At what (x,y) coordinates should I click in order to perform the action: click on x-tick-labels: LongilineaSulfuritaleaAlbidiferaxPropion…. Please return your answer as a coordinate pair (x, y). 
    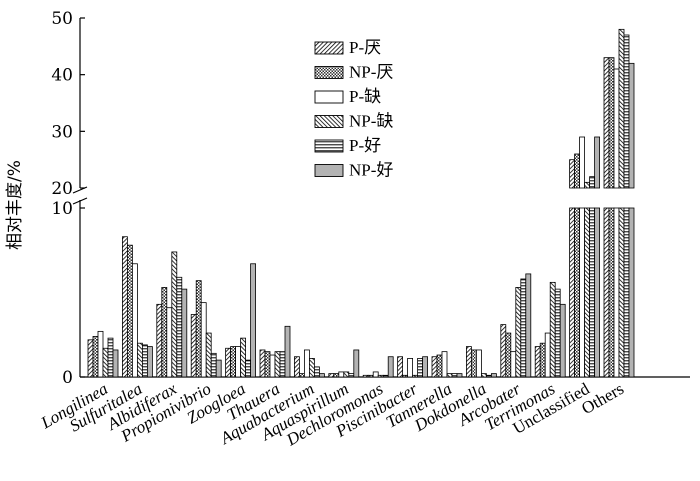
    Looking at the image, I should click on (332, 414).